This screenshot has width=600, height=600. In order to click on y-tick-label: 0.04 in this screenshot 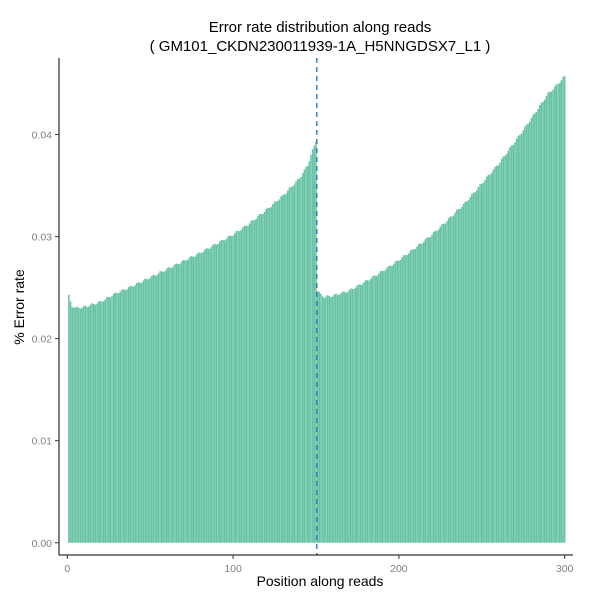, I will do `click(42, 136)`.